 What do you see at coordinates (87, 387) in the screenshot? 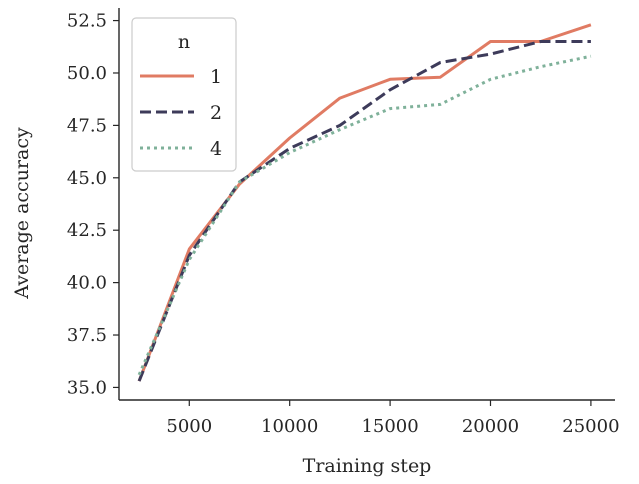
I see `y-tick-label: 35.0` at bounding box center [87, 387].